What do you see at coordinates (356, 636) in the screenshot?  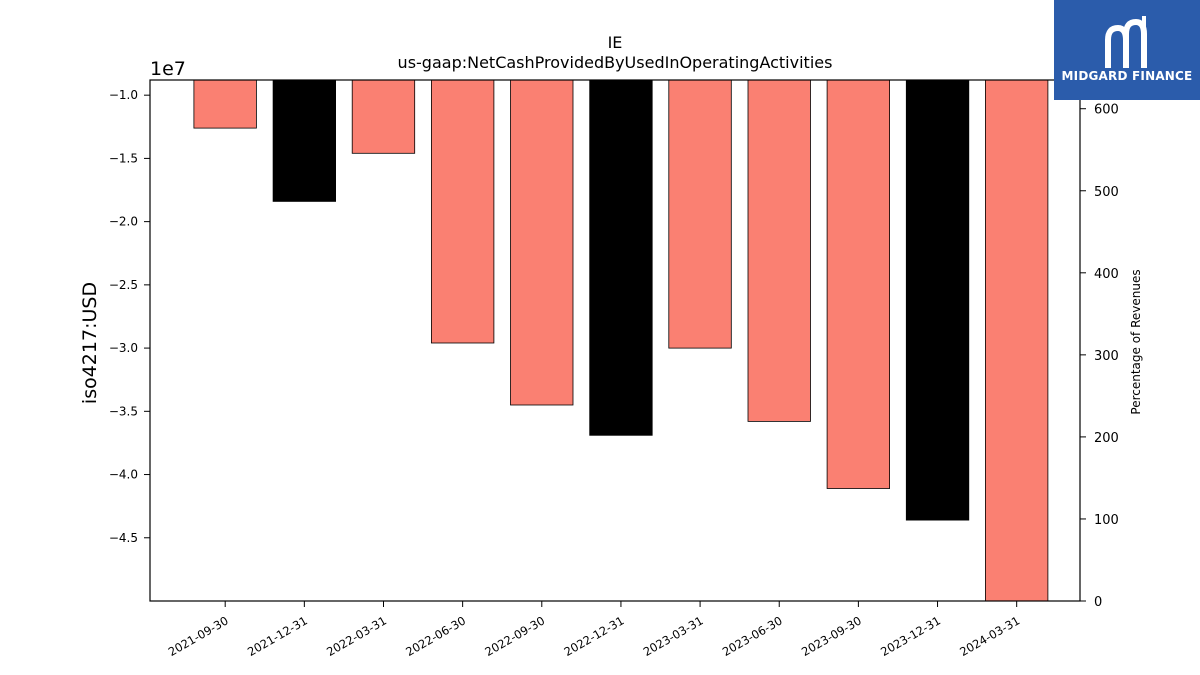 I see `x-tick-label: 2022-03-31` at bounding box center [356, 636].